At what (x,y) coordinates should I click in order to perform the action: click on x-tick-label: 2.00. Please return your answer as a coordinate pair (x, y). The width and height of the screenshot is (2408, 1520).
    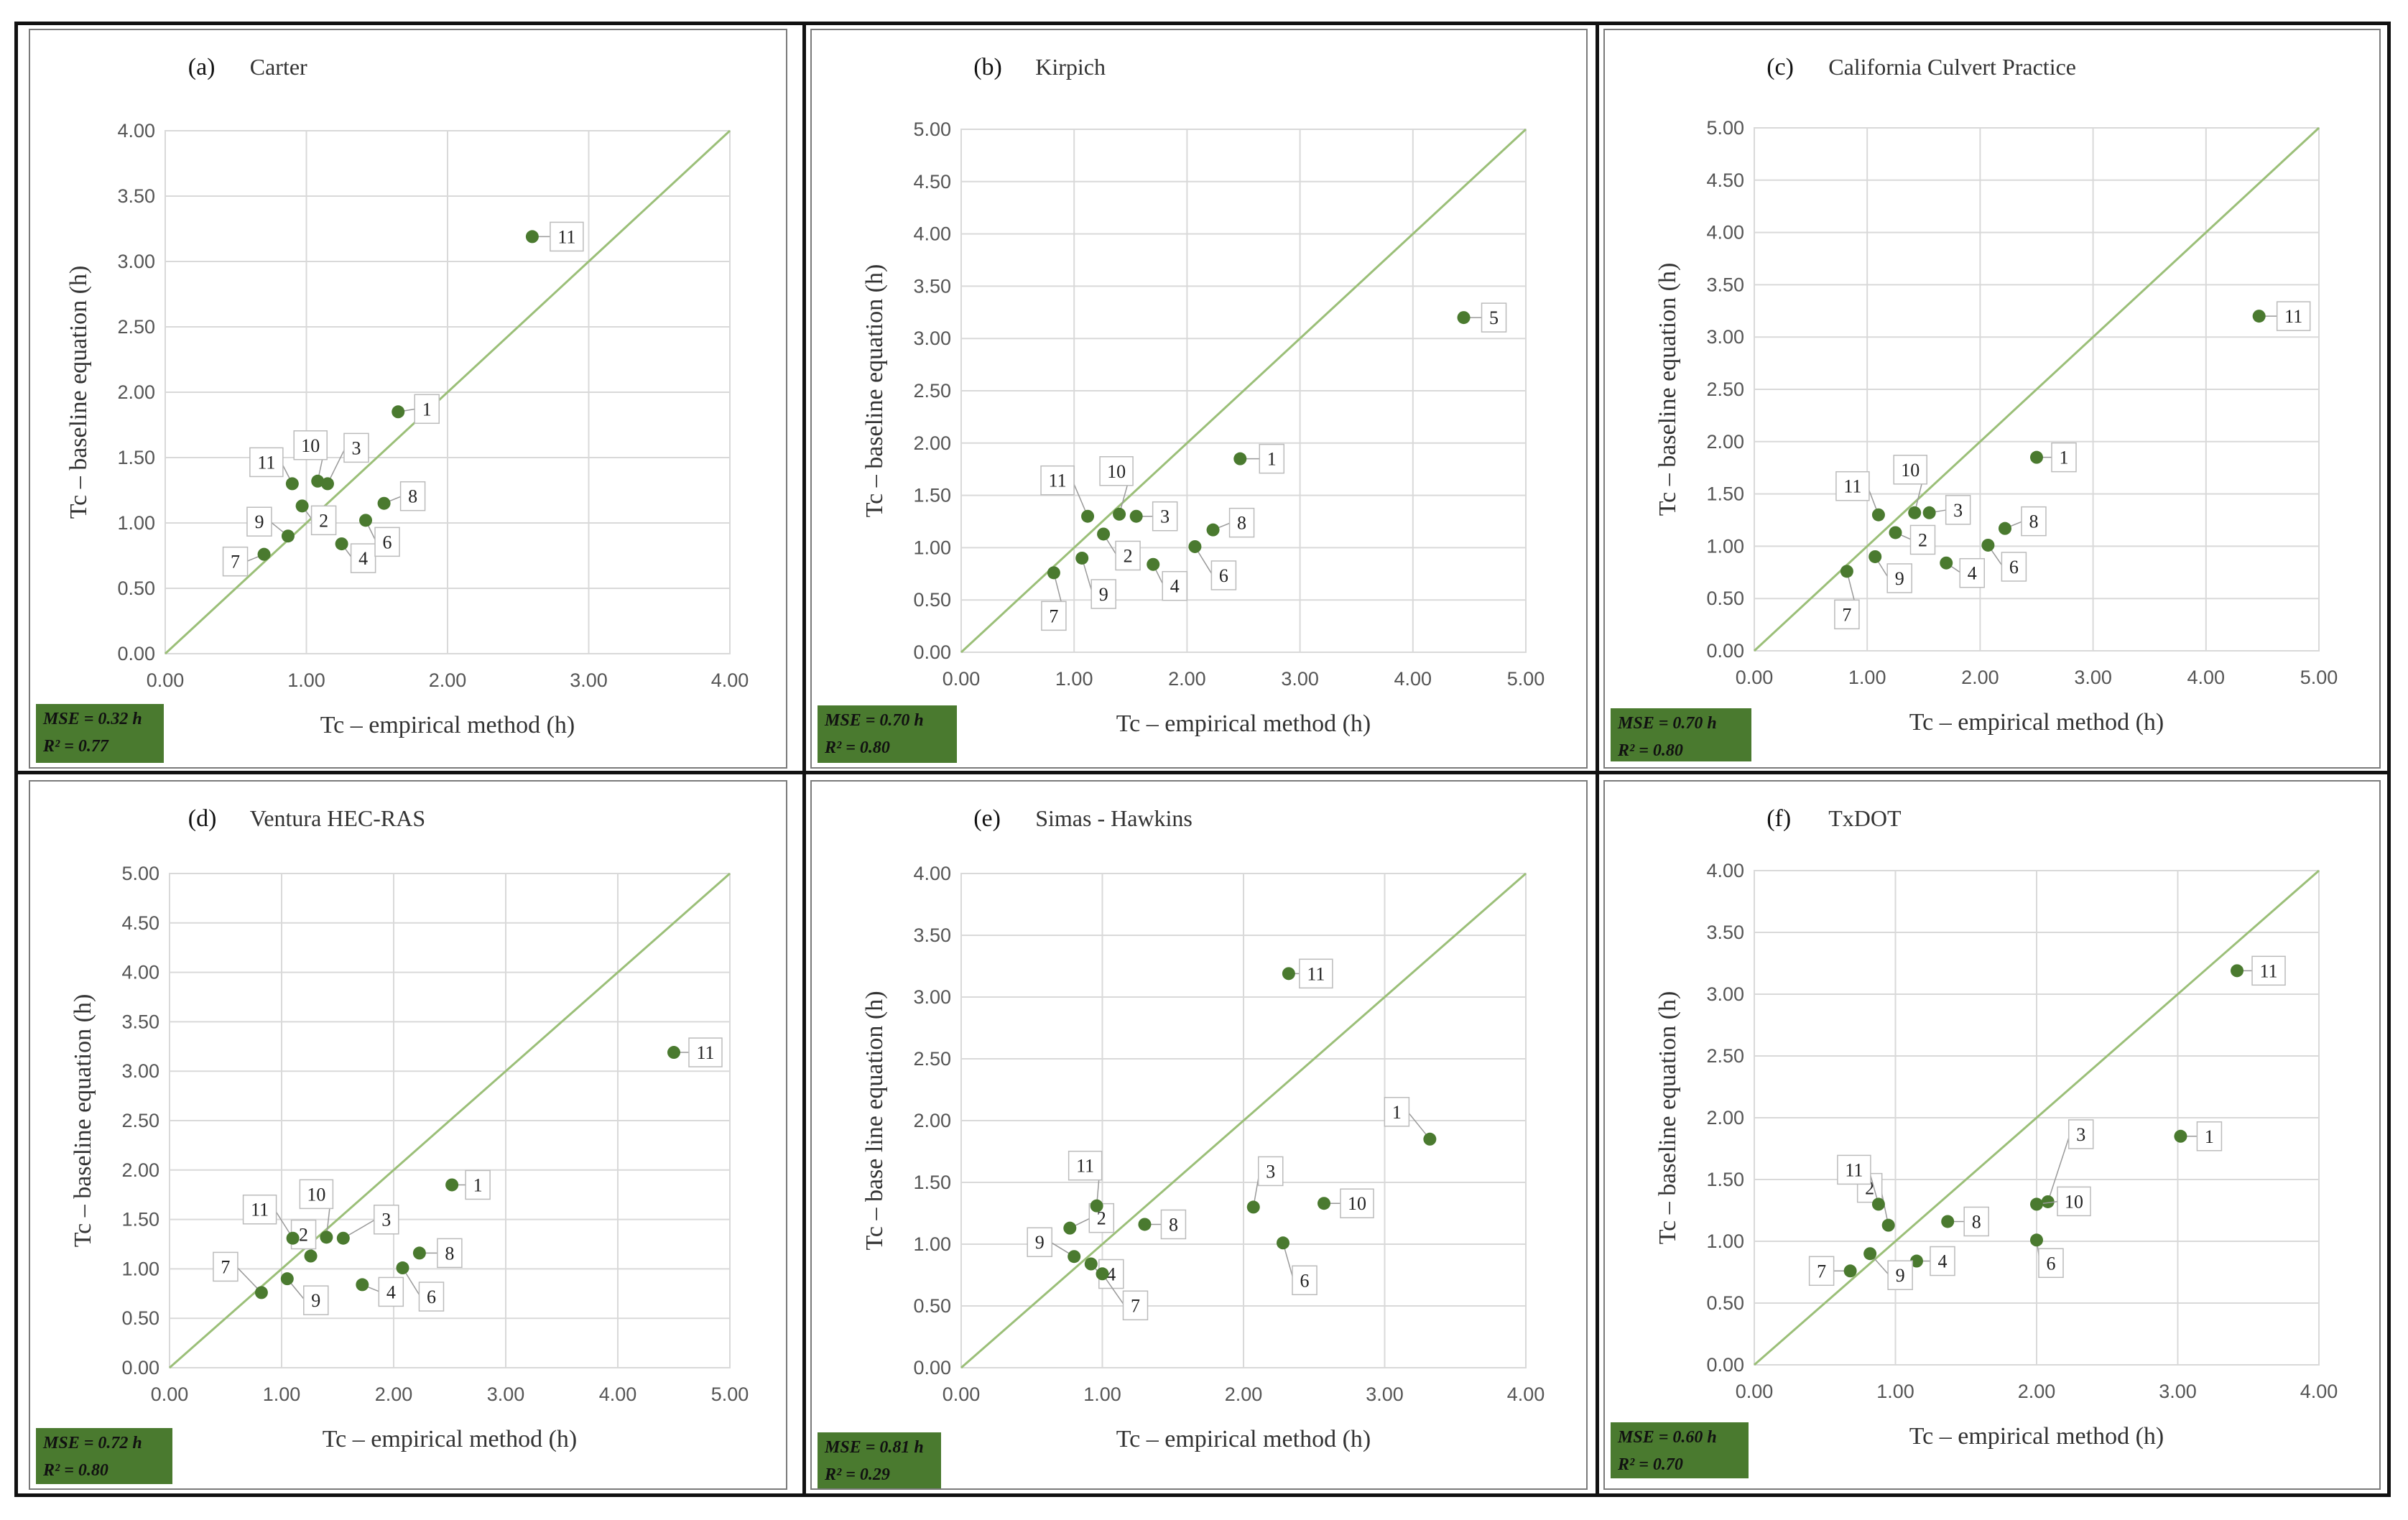
    Looking at the image, I should click on (448, 680).